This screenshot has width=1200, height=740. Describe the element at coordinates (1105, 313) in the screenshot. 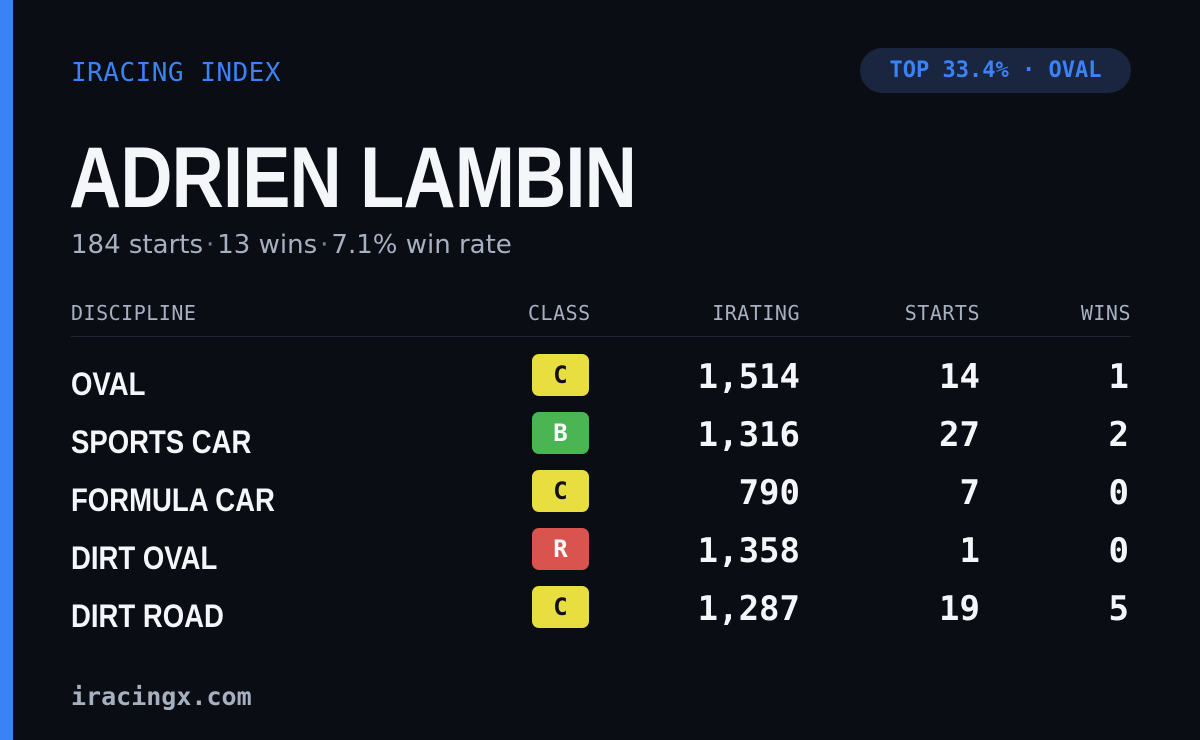

I see `header-wins: WINS` at that location.